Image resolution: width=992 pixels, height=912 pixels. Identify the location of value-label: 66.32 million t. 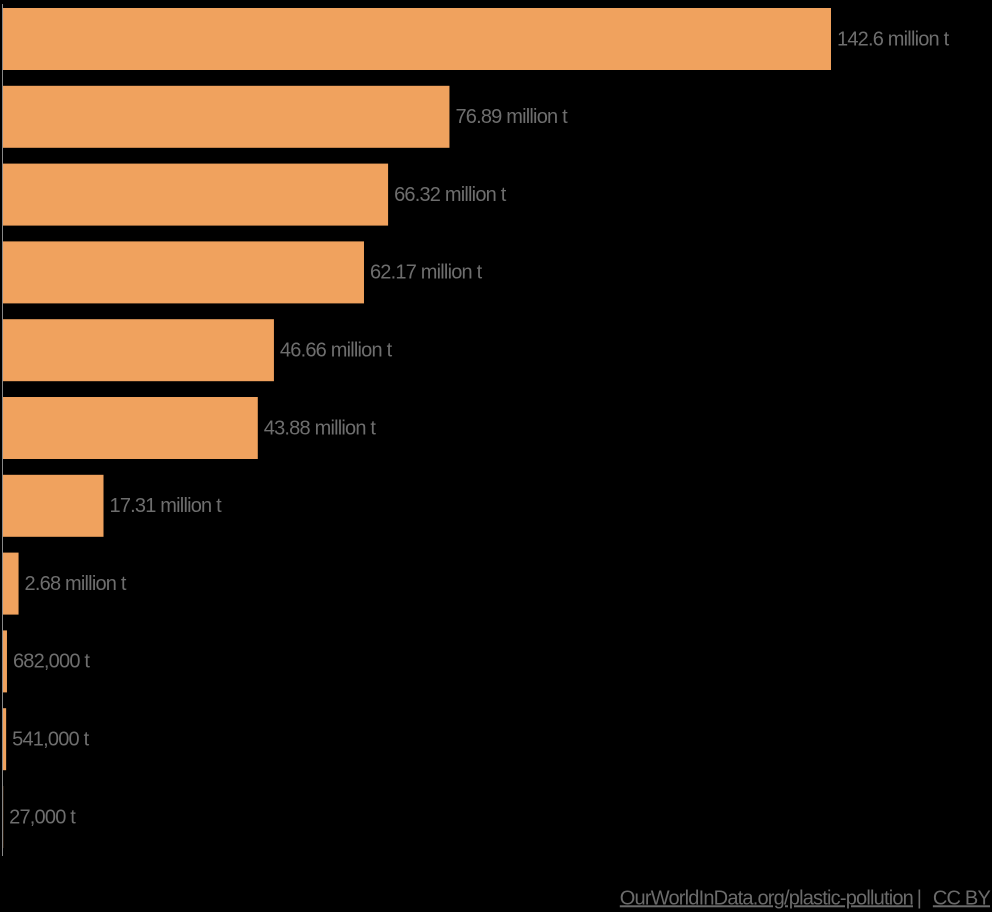
(450, 195).